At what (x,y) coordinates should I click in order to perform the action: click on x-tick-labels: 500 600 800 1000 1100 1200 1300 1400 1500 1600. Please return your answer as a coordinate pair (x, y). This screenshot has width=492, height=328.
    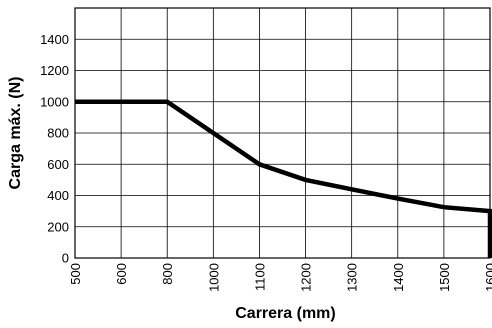
    Looking at the image, I should click on (280, 277).